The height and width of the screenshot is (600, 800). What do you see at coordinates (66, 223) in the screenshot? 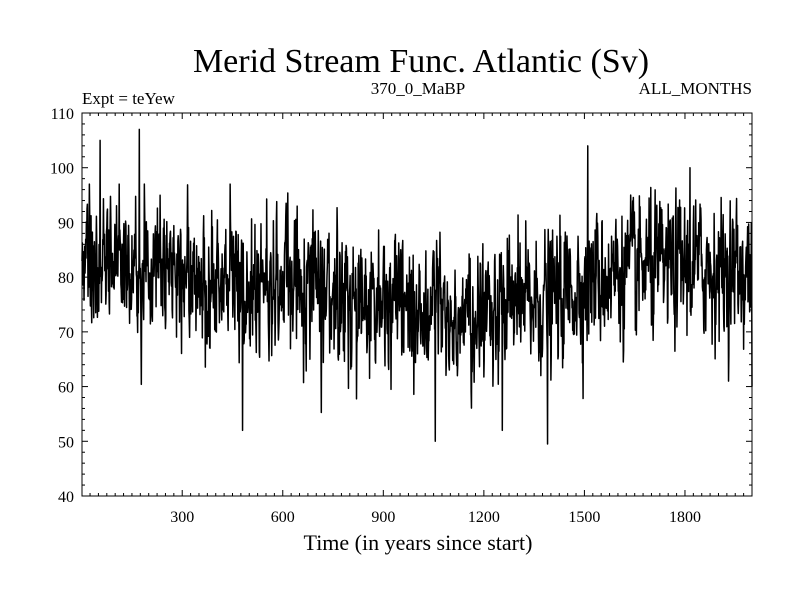
I see `y-tick-label: 90` at bounding box center [66, 223].